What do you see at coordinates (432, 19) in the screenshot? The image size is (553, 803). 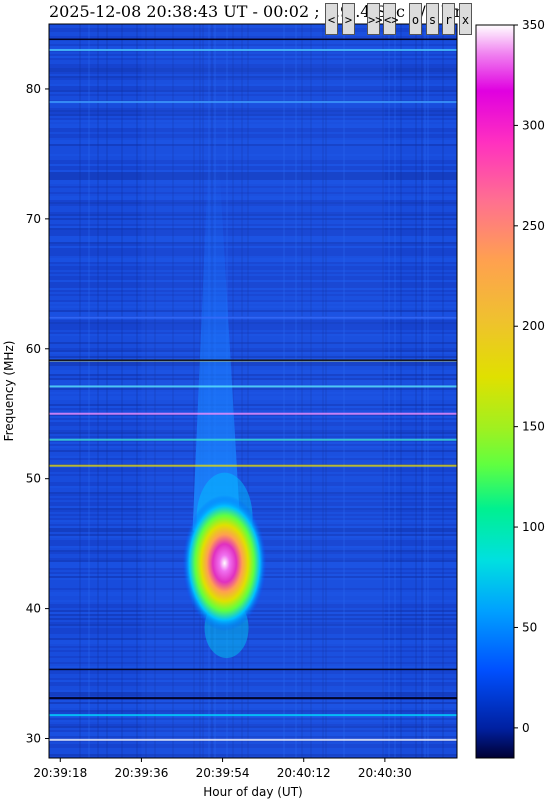 I see `s-button: s` at bounding box center [432, 19].